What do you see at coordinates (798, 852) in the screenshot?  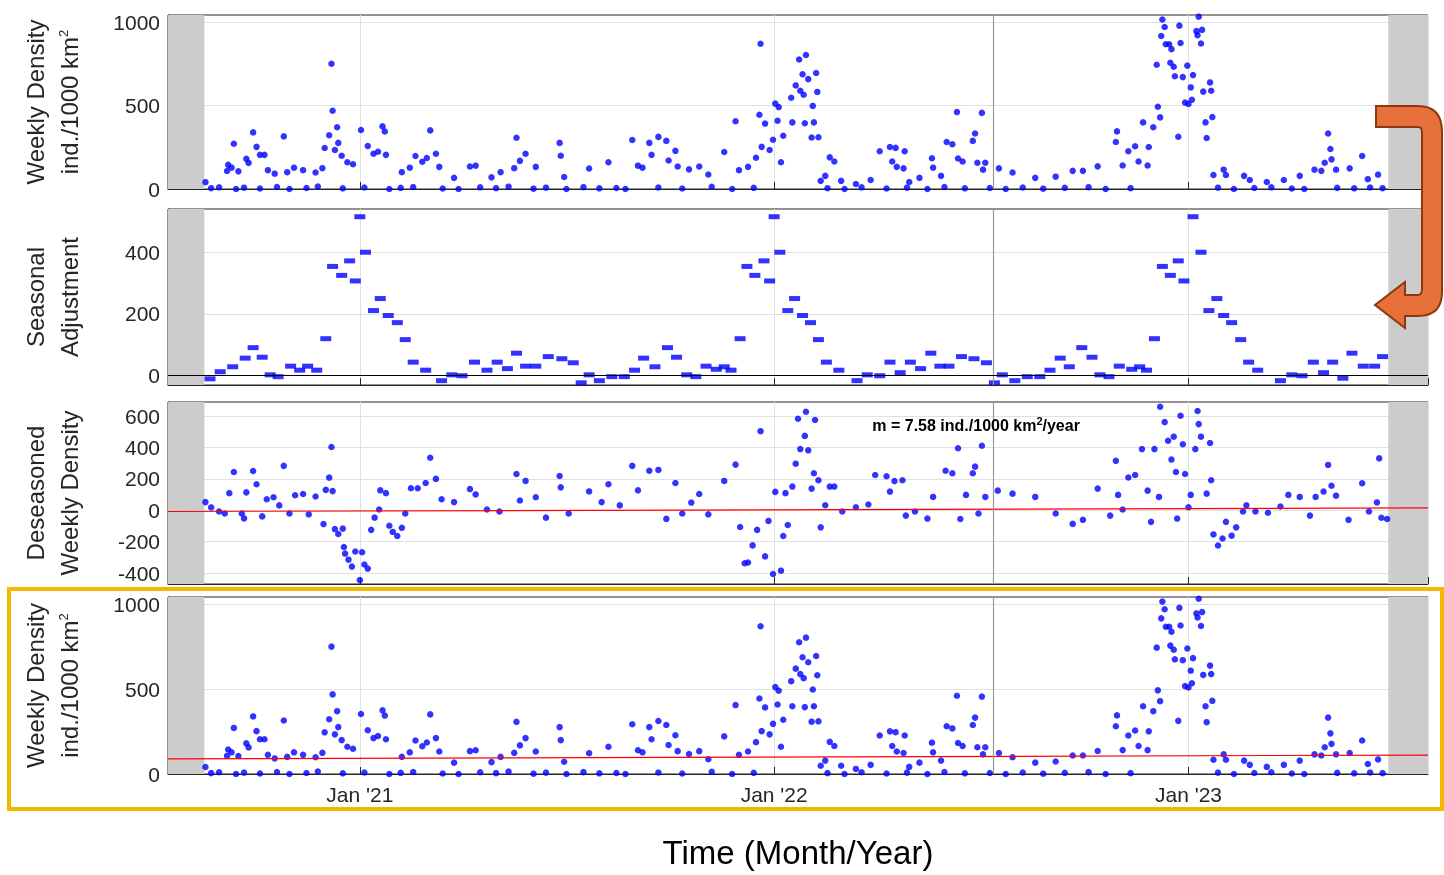 I see `x-axis-title: Time (Month/Year)` at bounding box center [798, 852].